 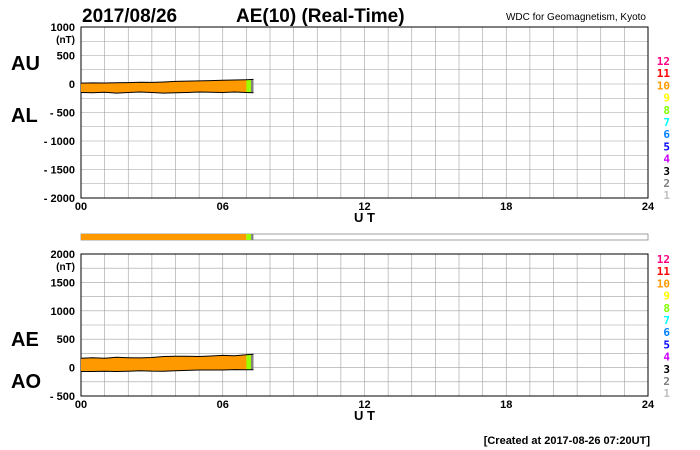 I want to click on series-label-au: AU, so click(x=25, y=64).